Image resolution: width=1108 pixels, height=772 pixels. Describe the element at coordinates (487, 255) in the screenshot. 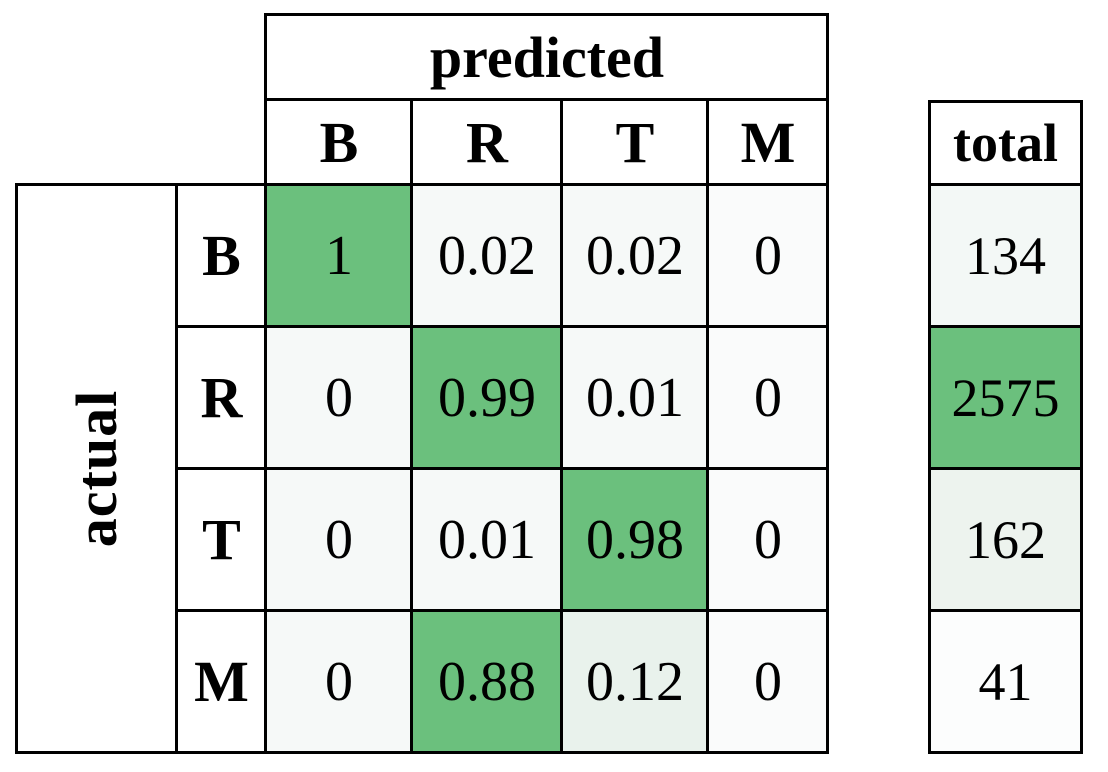

I see `cell-b-r: 0.02` at that location.